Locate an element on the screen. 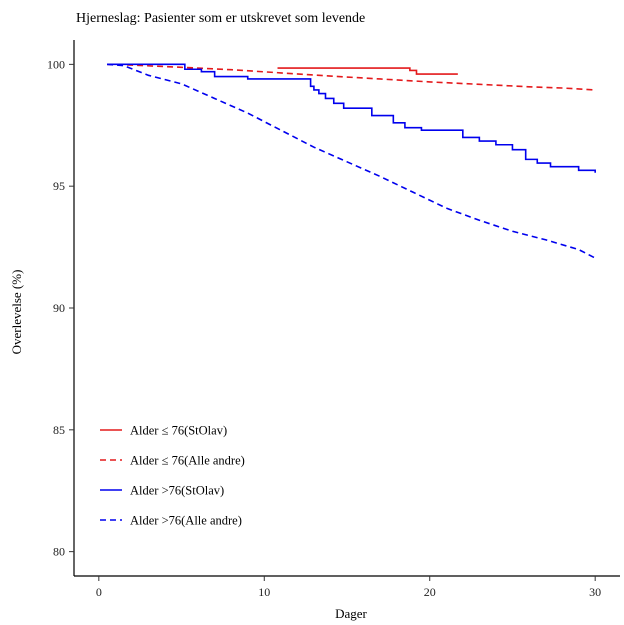 The height and width of the screenshot is (625, 624). y-tick-label: 80 is located at coordinates (59, 552).